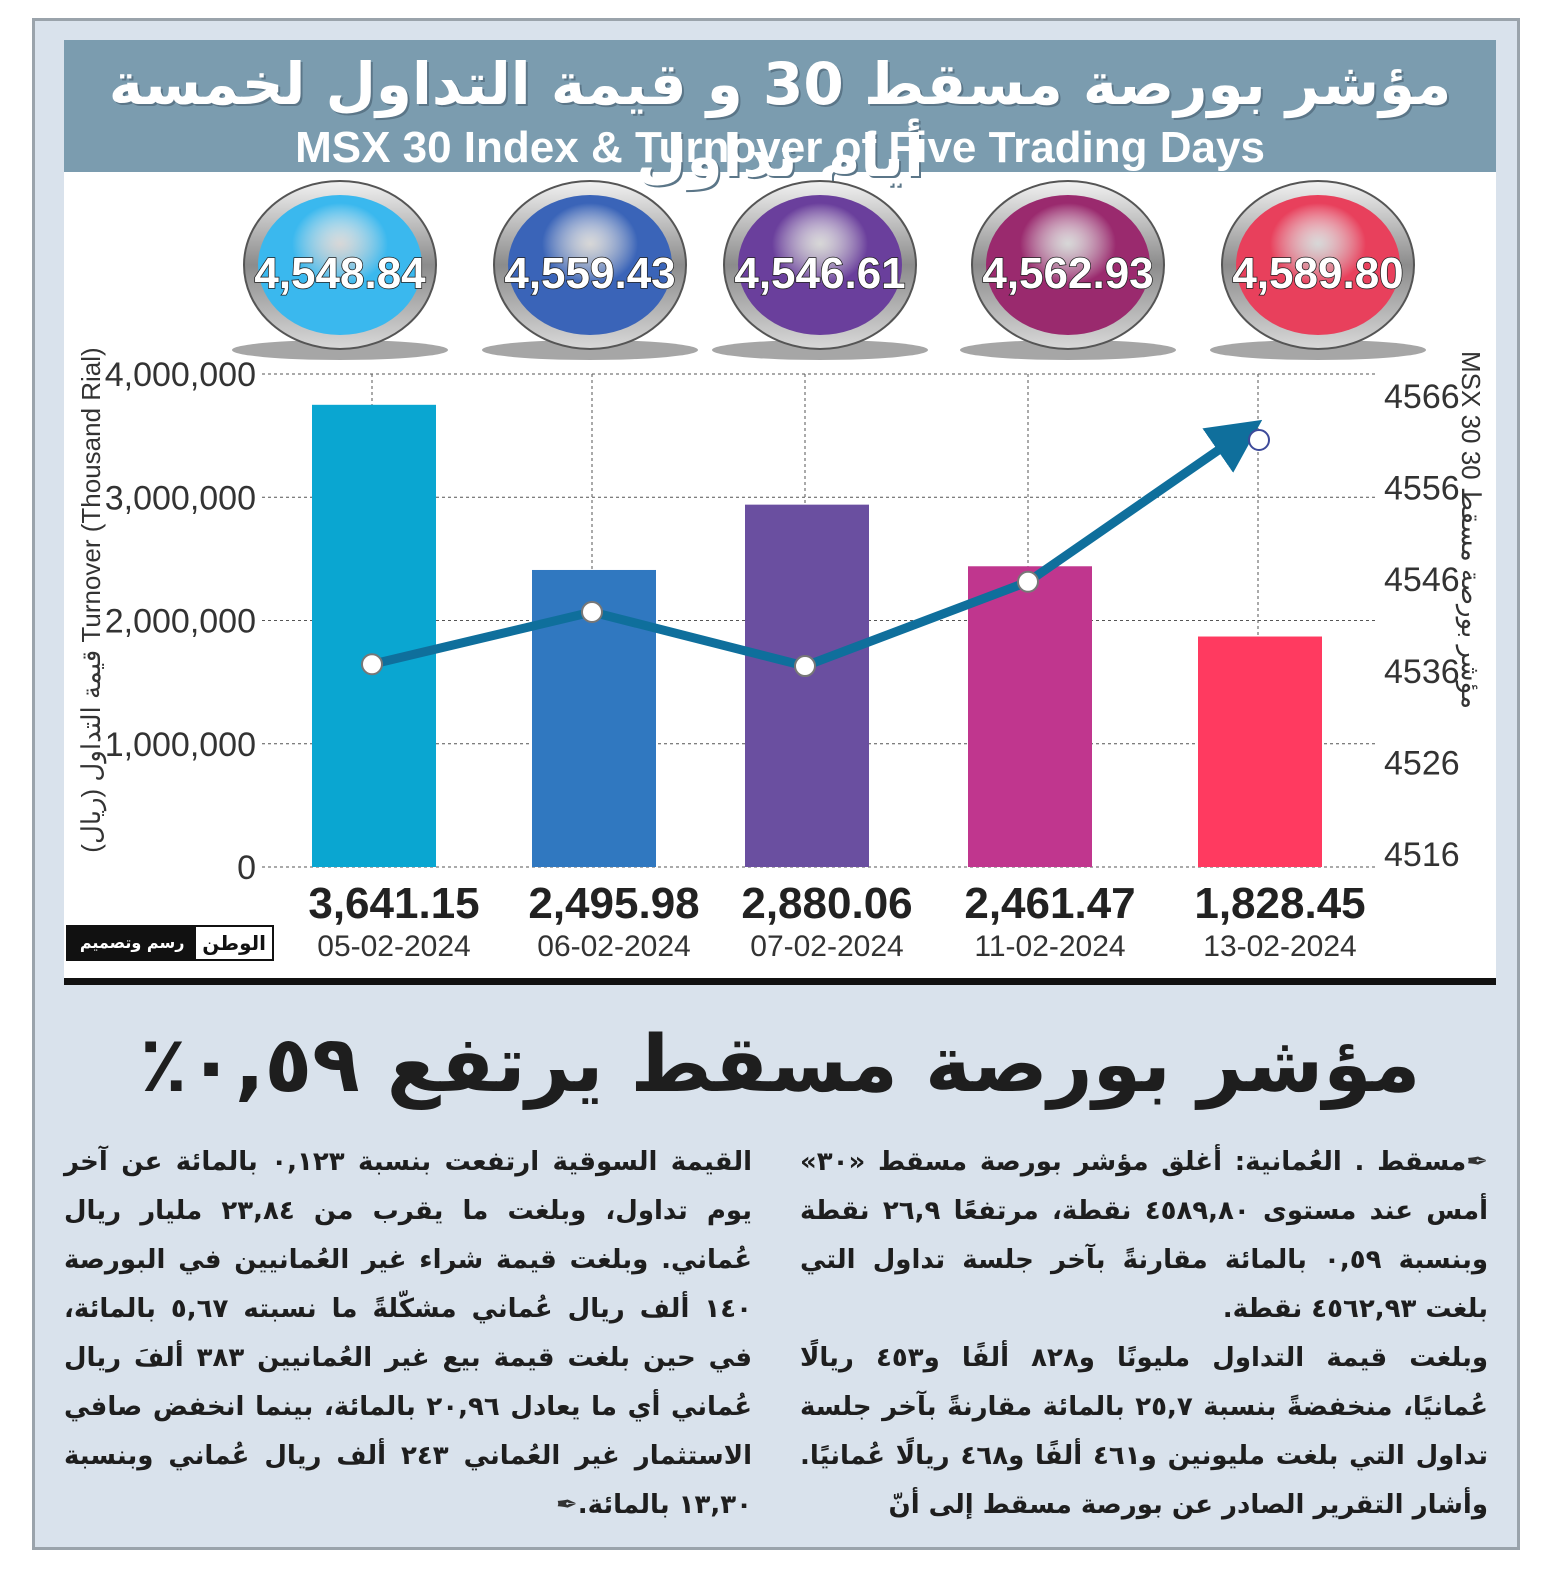 This screenshot has height=1583, width=1560. I want to click on y-axis-title-ar: قيمة التداول (ريال), so click(91, 748).